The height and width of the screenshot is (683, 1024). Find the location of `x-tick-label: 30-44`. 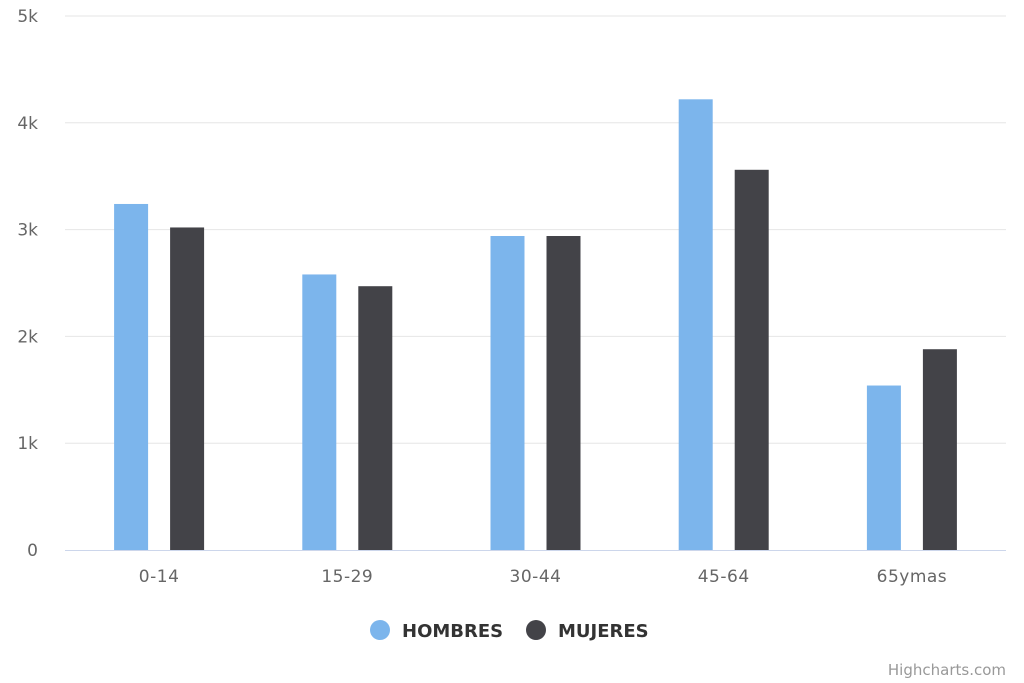

x-tick-label: 30-44 is located at coordinates (536, 577).